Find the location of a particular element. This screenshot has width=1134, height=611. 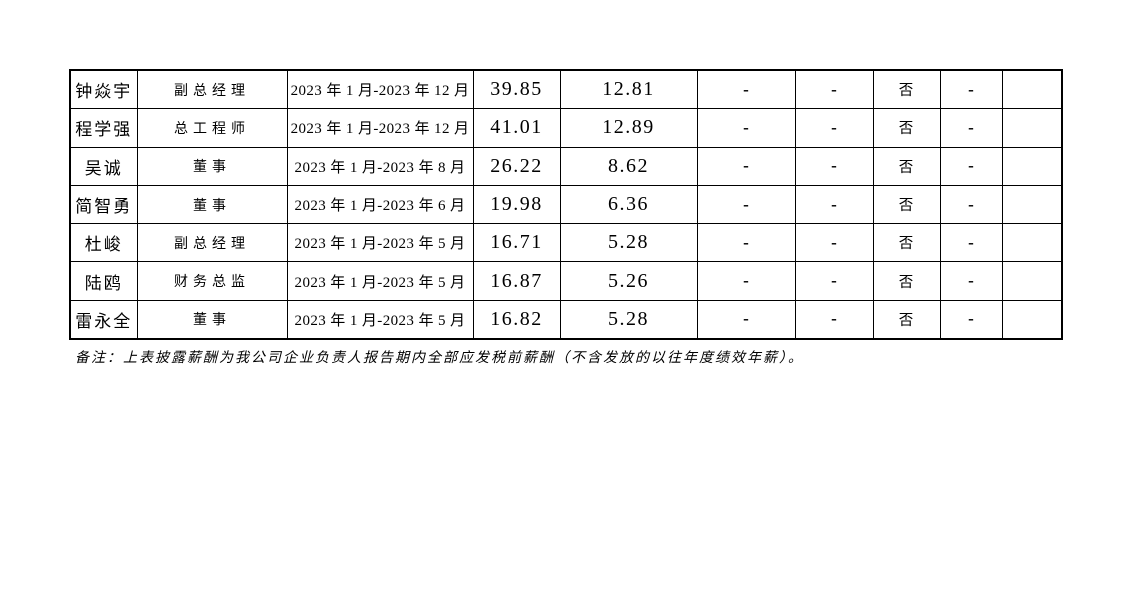

cell-value-a: 39.85 is located at coordinates (516, 89).